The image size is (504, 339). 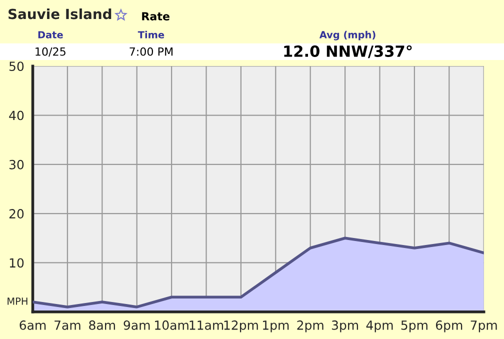 I want to click on x-tick-label: 11am, so click(x=207, y=325).